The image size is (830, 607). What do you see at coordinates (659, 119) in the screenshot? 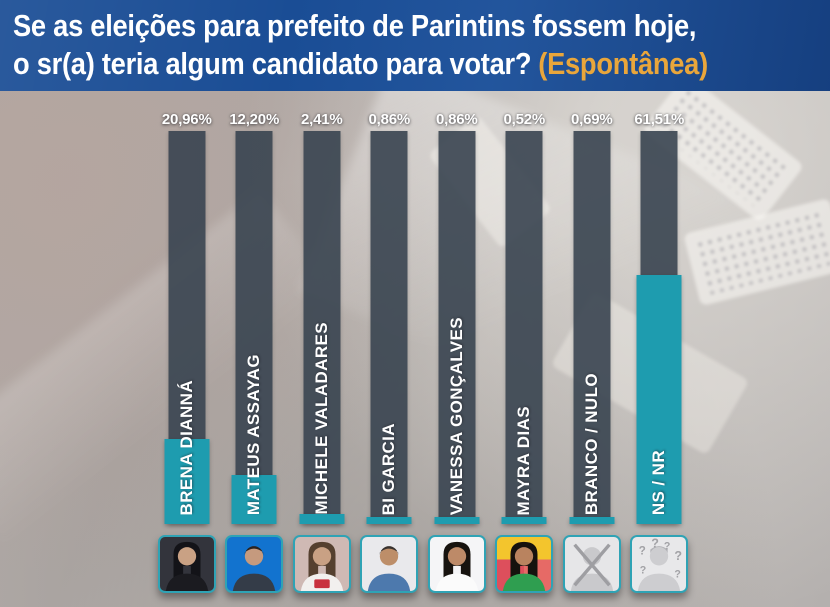
I see `value-label: 61,51%` at bounding box center [659, 119].